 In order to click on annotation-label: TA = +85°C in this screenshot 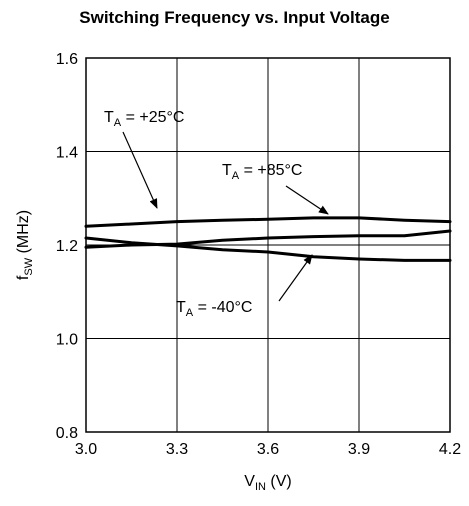, I will do `click(262, 172)`.